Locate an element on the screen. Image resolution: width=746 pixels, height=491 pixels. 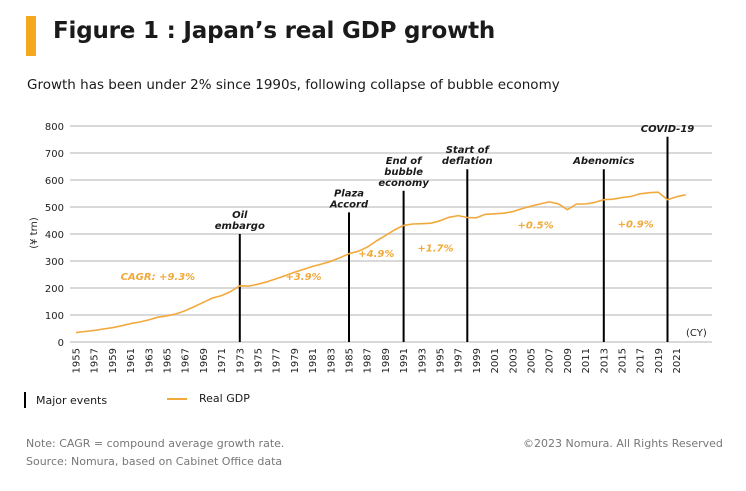
copyright: ©2023 Nomura. All Rights Reserved is located at coordinates (623, 443).